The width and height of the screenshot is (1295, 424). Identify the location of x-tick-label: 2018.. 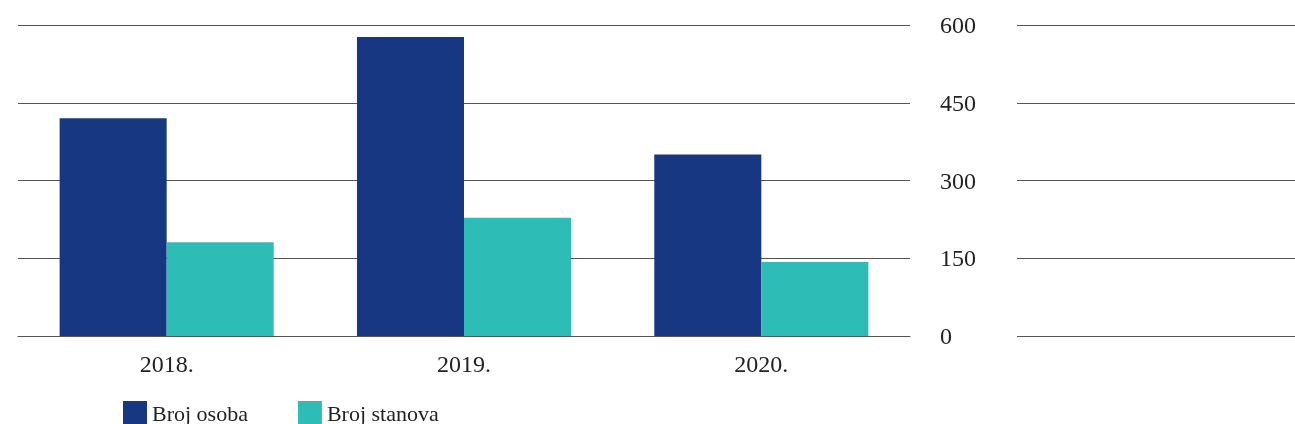
(166, 364).